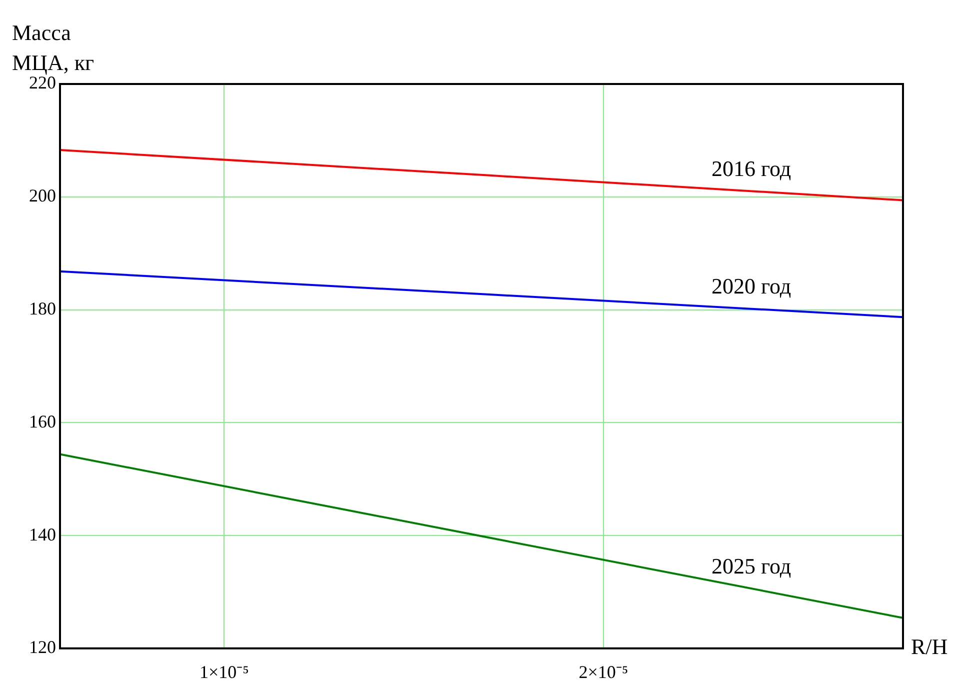  What do you see at coordinates (42, 308) in the screenshot?
I see `y-tick-label: 180` at bounding box center [42, 308].